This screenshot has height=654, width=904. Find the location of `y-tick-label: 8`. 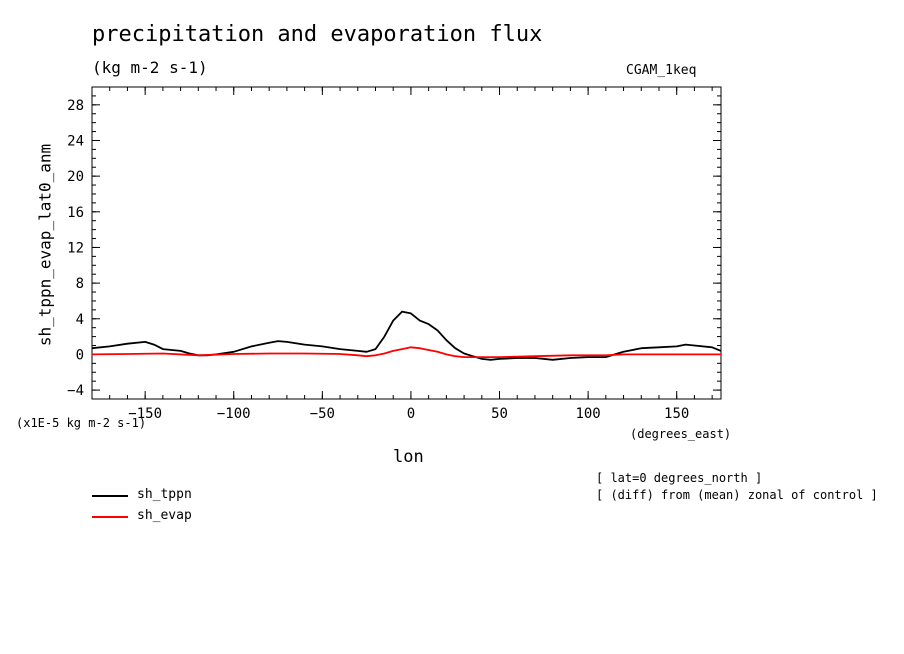

y-tick-label: 8 is located at coordinates (80, 284).